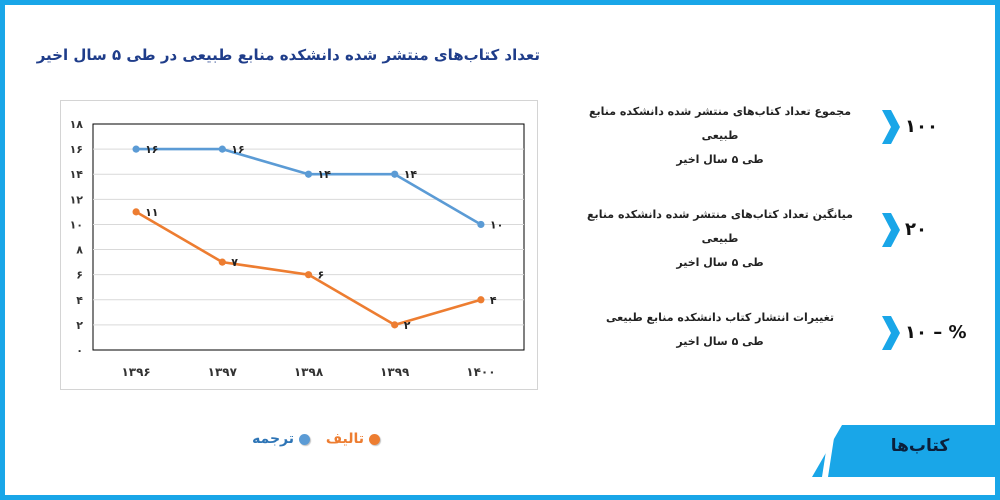 This screenshot has width=1000, height=500. I want to click on x-tick-label: ۱۳۹۶, so click(135, 372).